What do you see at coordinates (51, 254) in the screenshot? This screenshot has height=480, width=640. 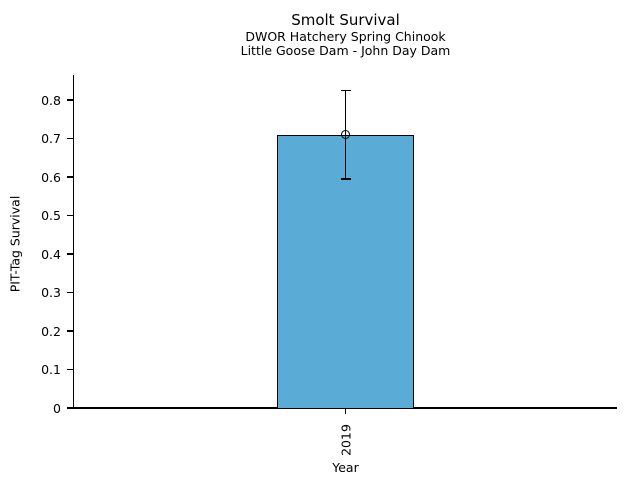 I see `y-tick-label: 0.4` at bounding box center [51, 254].